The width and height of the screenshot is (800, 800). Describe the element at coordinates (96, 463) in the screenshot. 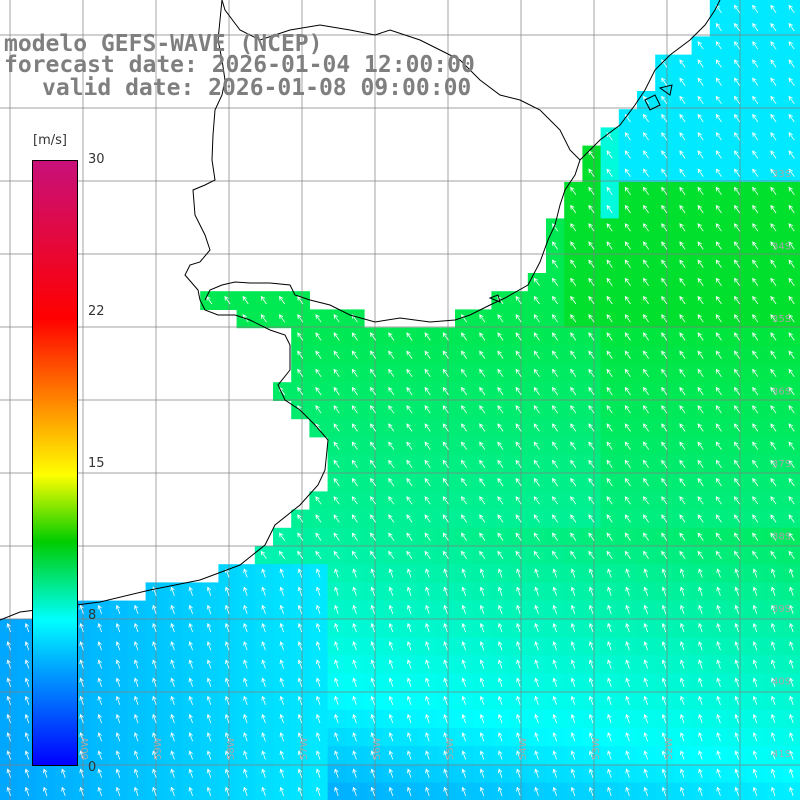

I see `colorbar-tick-15: 15` at that location.